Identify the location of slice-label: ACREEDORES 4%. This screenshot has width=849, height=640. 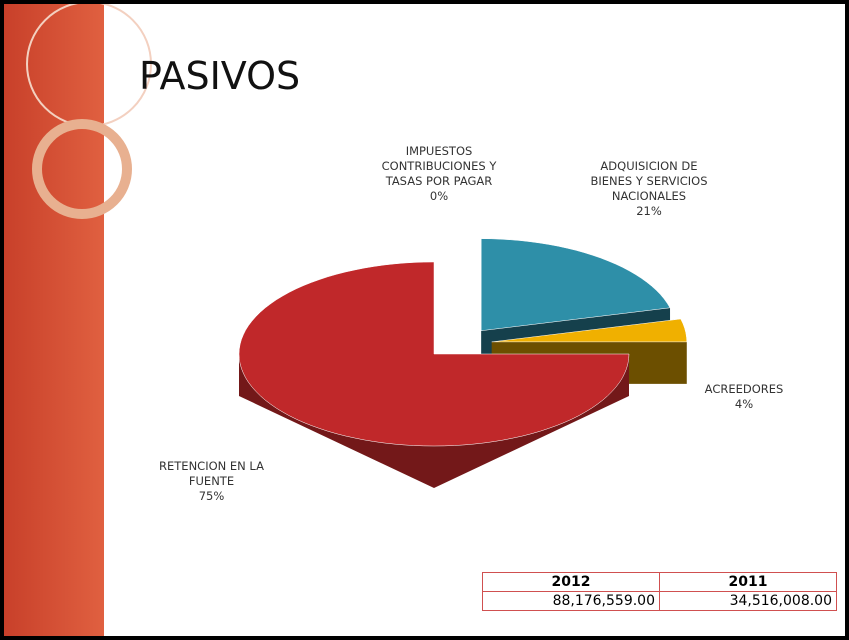
(744, 397).